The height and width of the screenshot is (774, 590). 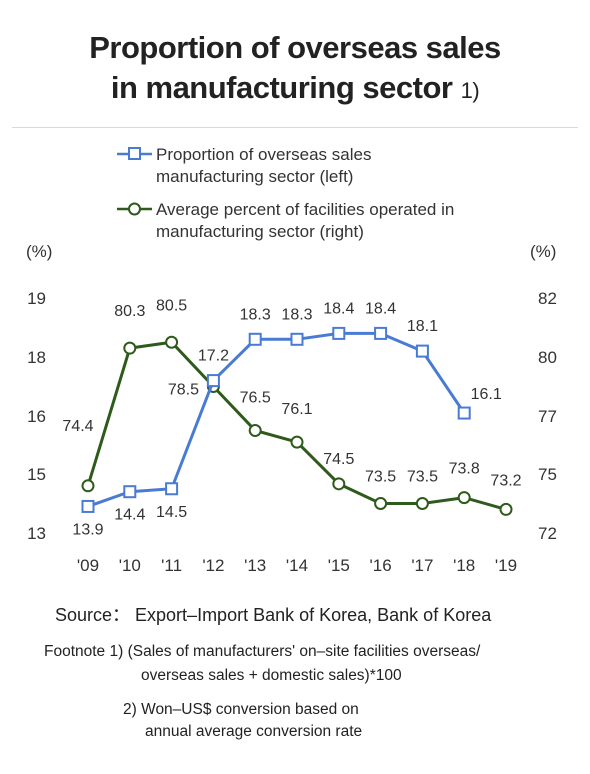 I want to click on x-tick-label: '12, so click(x=213, y=565).